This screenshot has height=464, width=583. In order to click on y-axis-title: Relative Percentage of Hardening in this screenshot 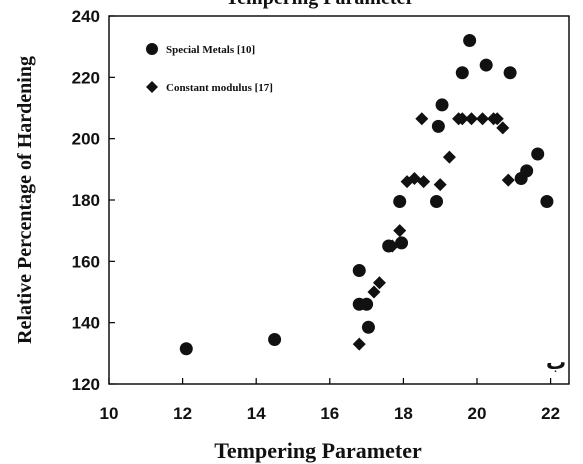, I will do `click(25, 200)`.